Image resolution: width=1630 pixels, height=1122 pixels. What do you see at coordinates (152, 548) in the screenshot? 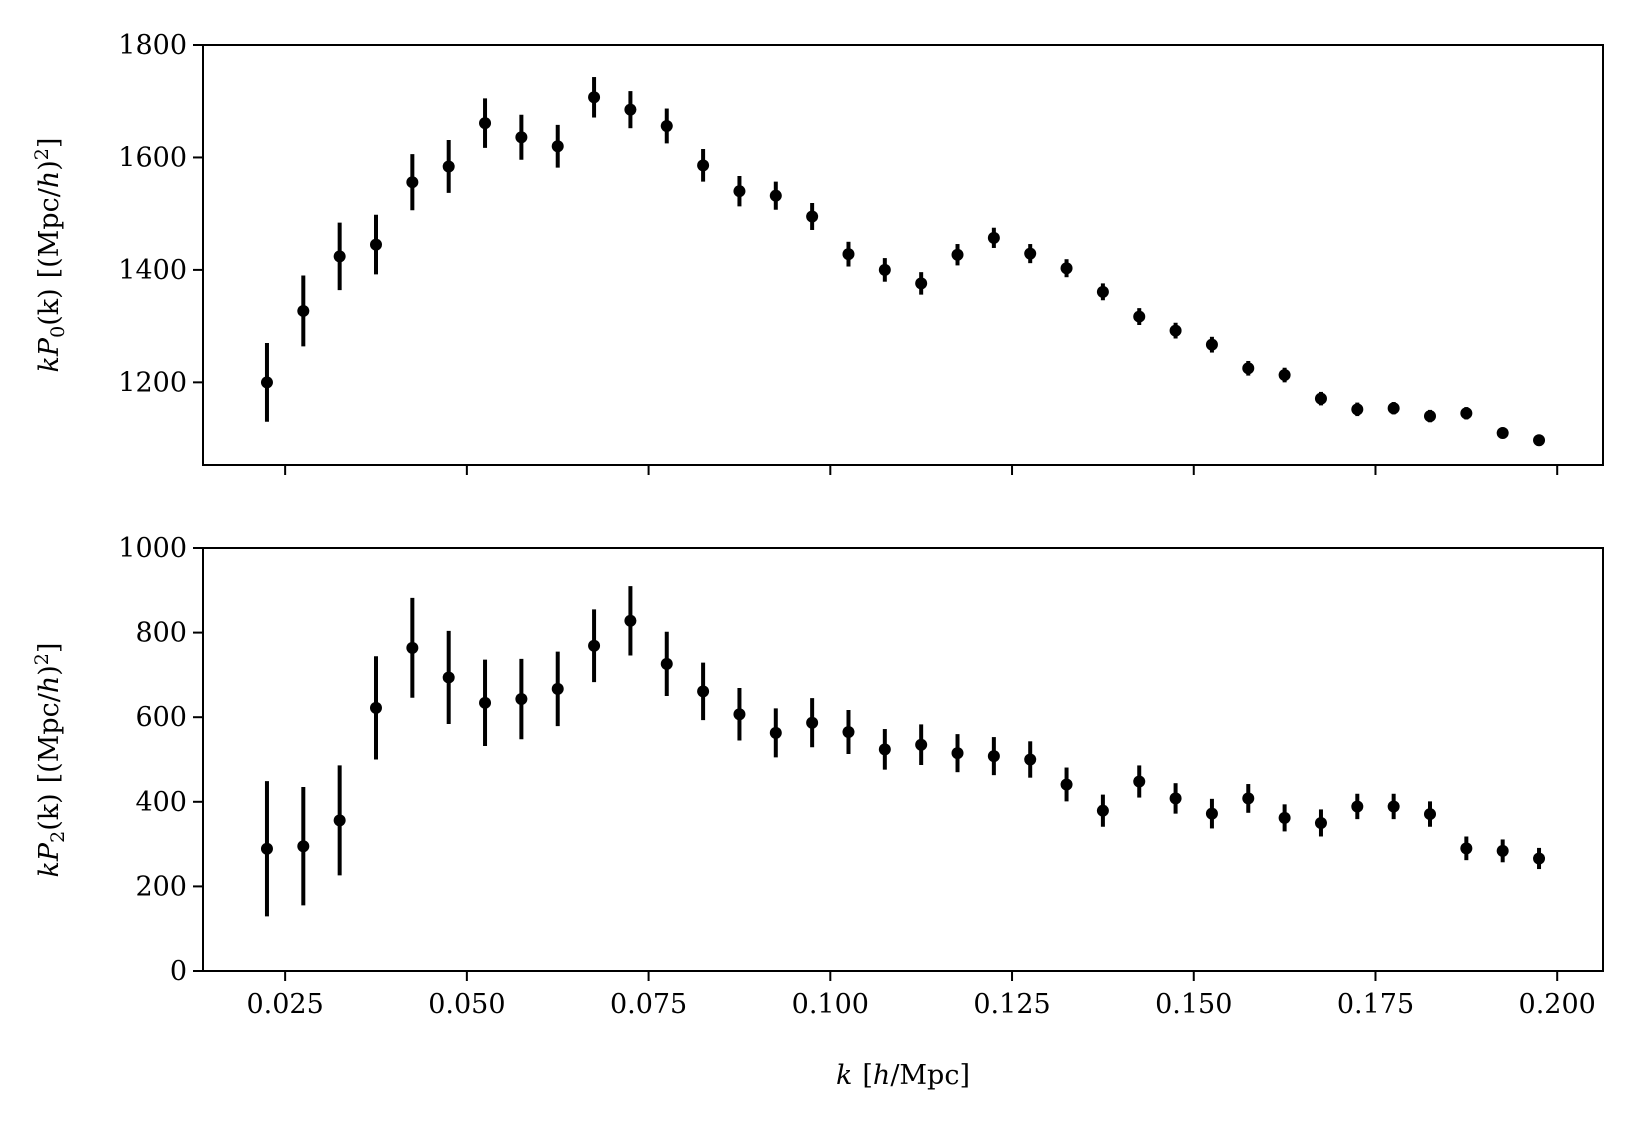
I see `bottom-y-tick-label: 1000` at bounding box center [152, 548].